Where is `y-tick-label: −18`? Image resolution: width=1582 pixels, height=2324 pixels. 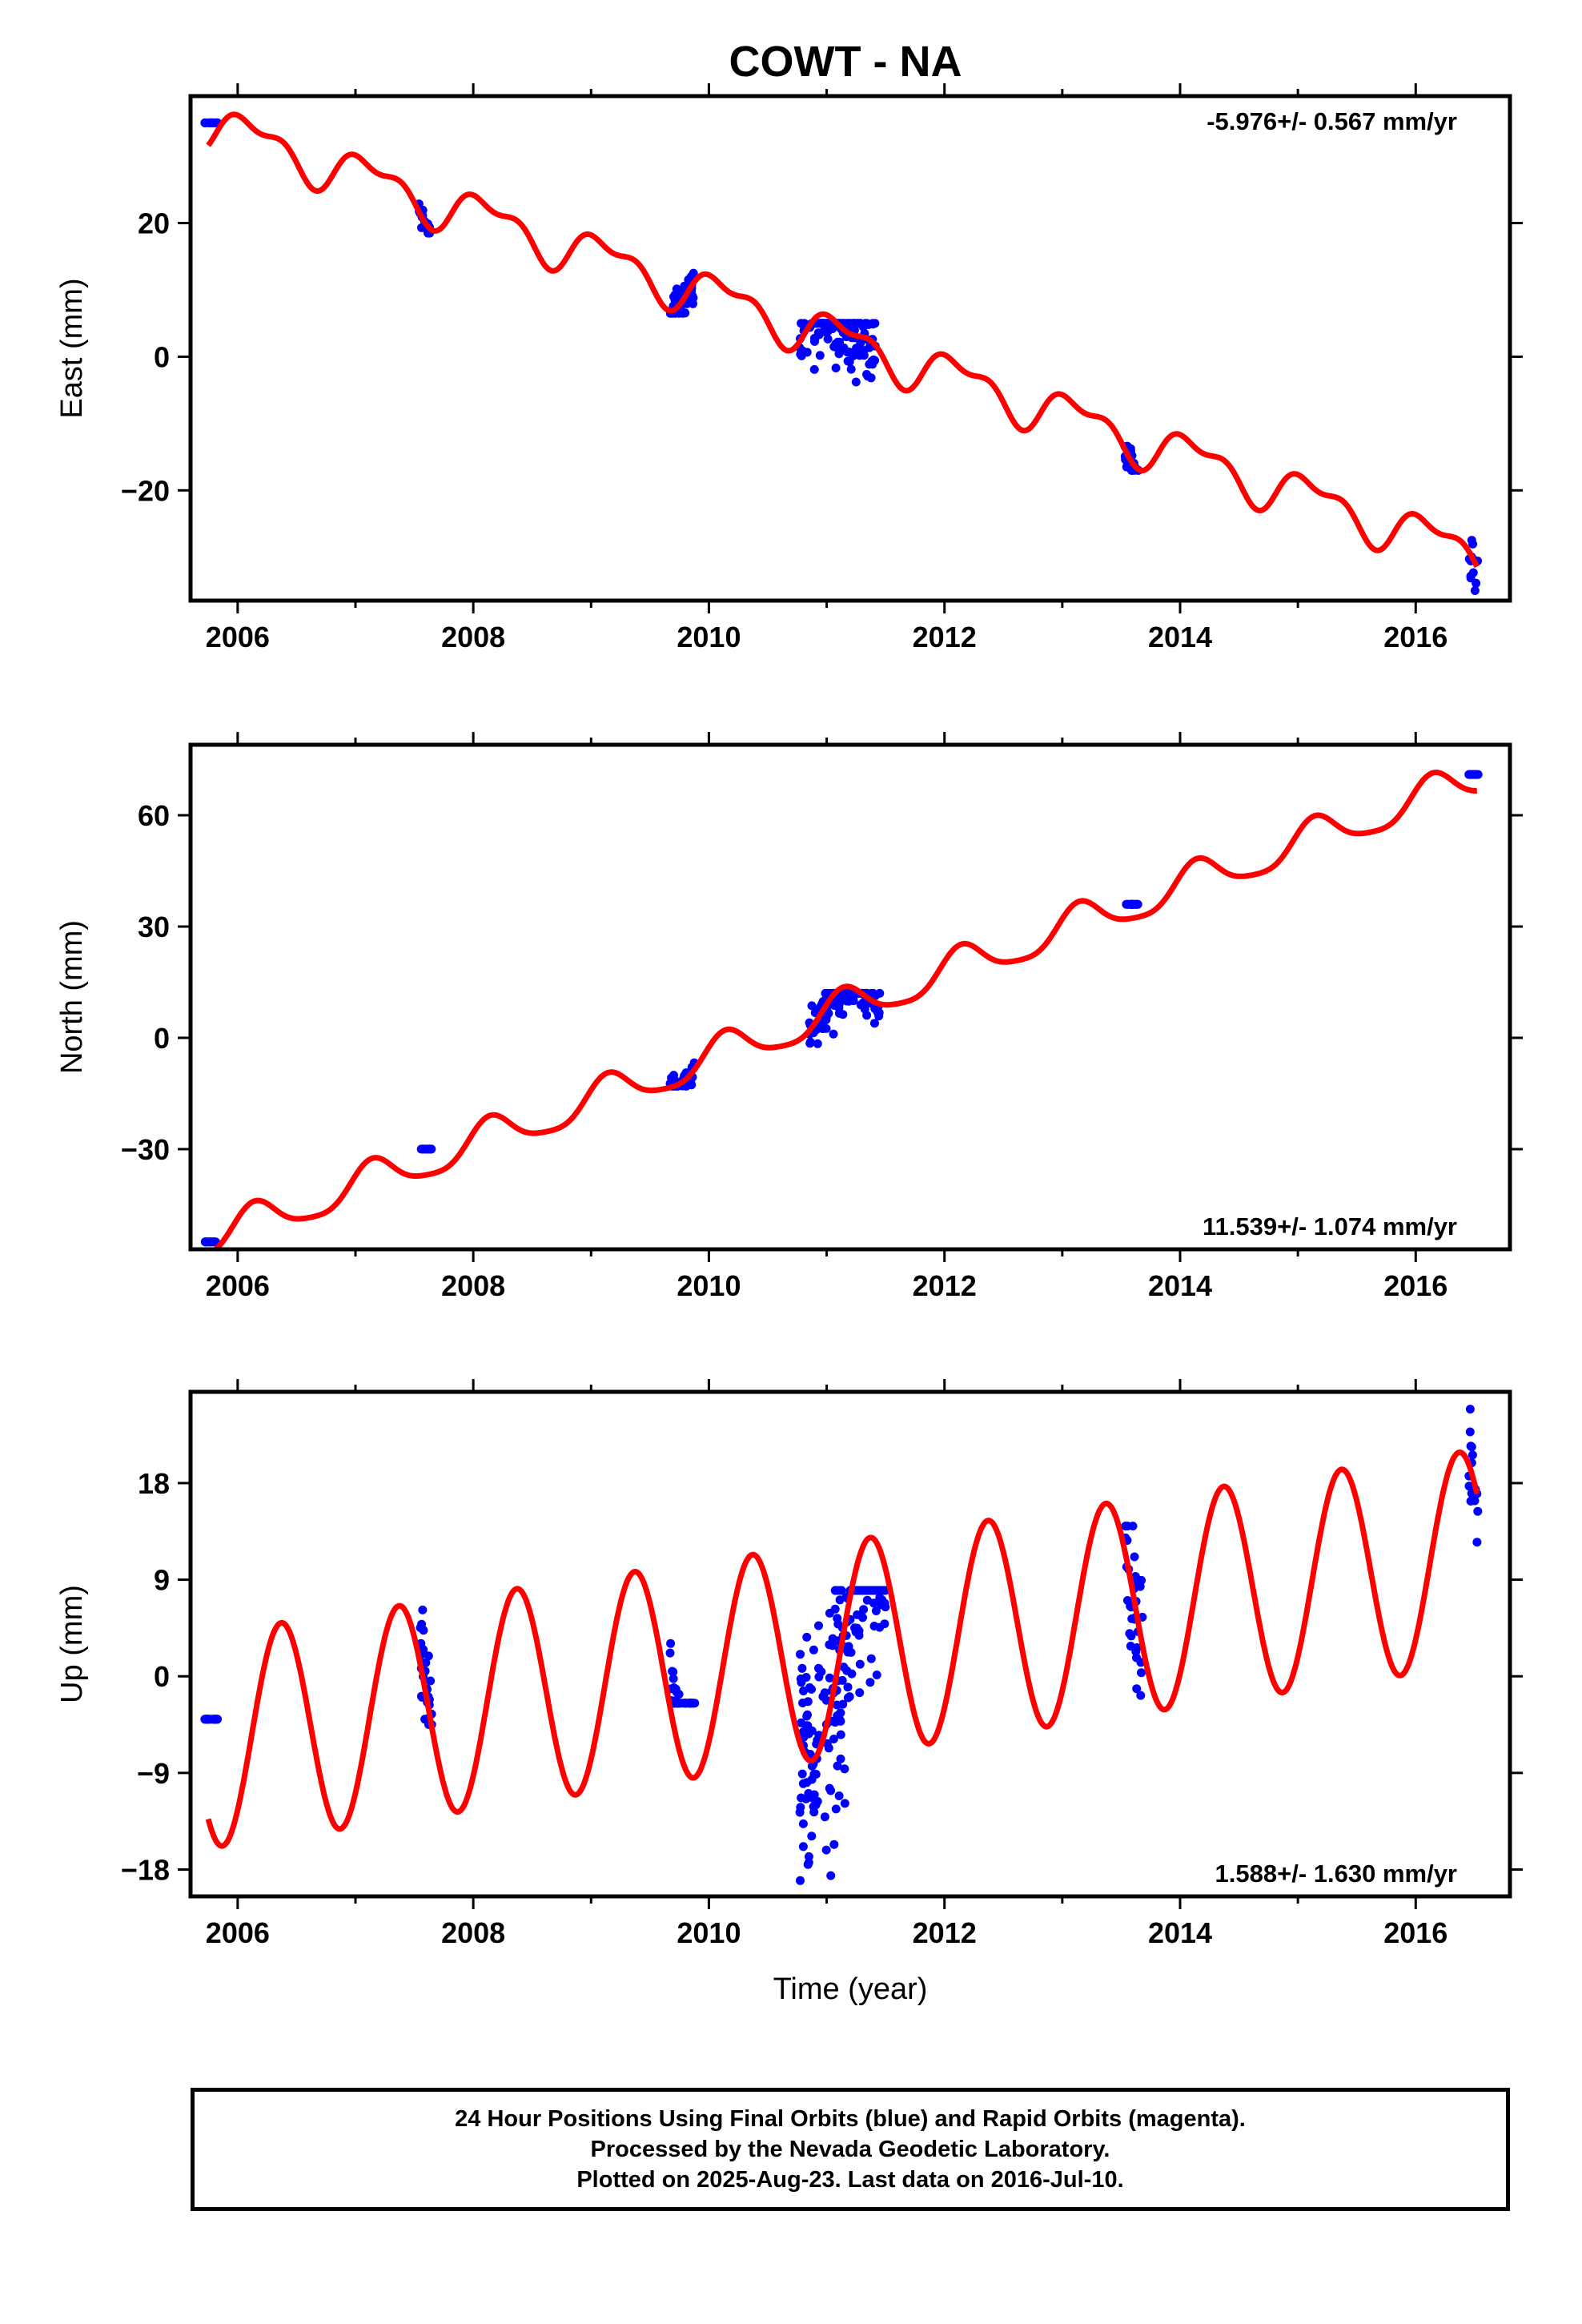
y-tick-label: −18 is located at coordinates (145, 1869).